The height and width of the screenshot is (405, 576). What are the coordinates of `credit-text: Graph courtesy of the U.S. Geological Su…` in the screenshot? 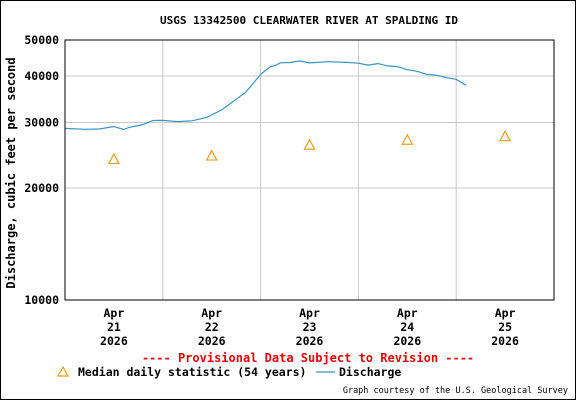 It's located at (455, 391).